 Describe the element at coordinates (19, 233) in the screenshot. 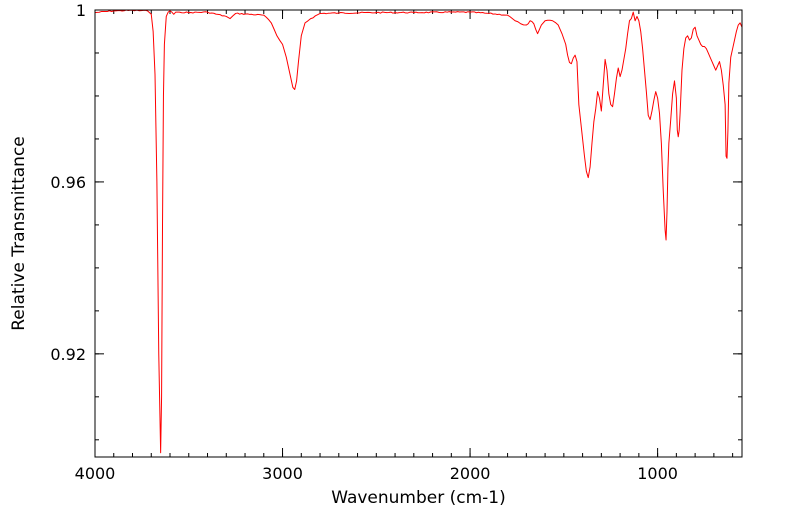

I see `y-axis-title: Relative Transmittance` at that location.